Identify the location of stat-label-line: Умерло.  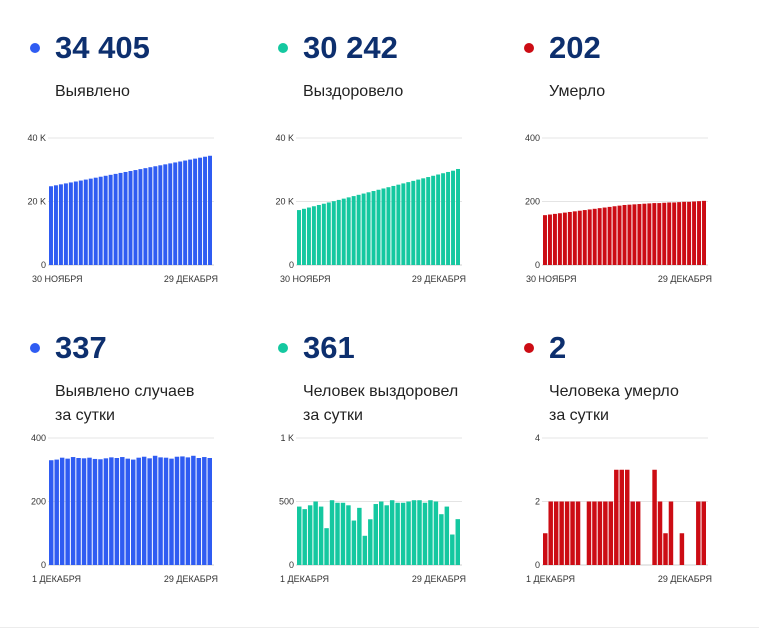
(577, 91).